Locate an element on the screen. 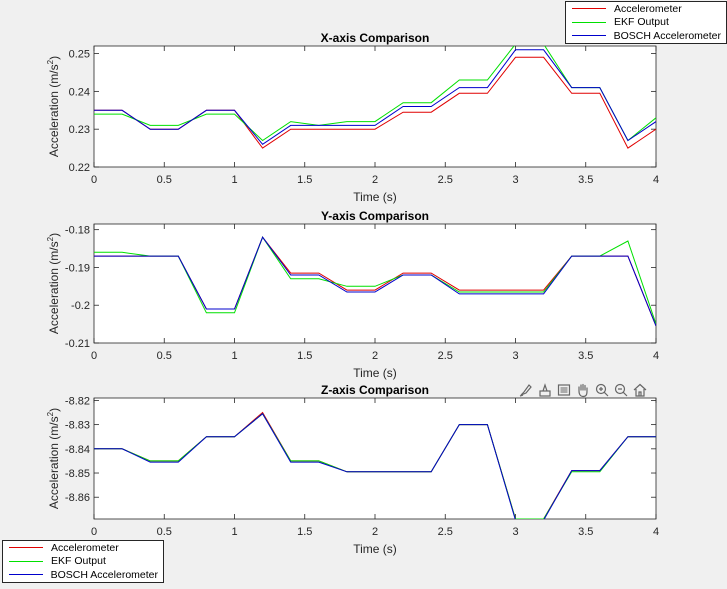 The image size is (727, 589). y-tick-label: -8.84 is located at coordinates (77, 450).